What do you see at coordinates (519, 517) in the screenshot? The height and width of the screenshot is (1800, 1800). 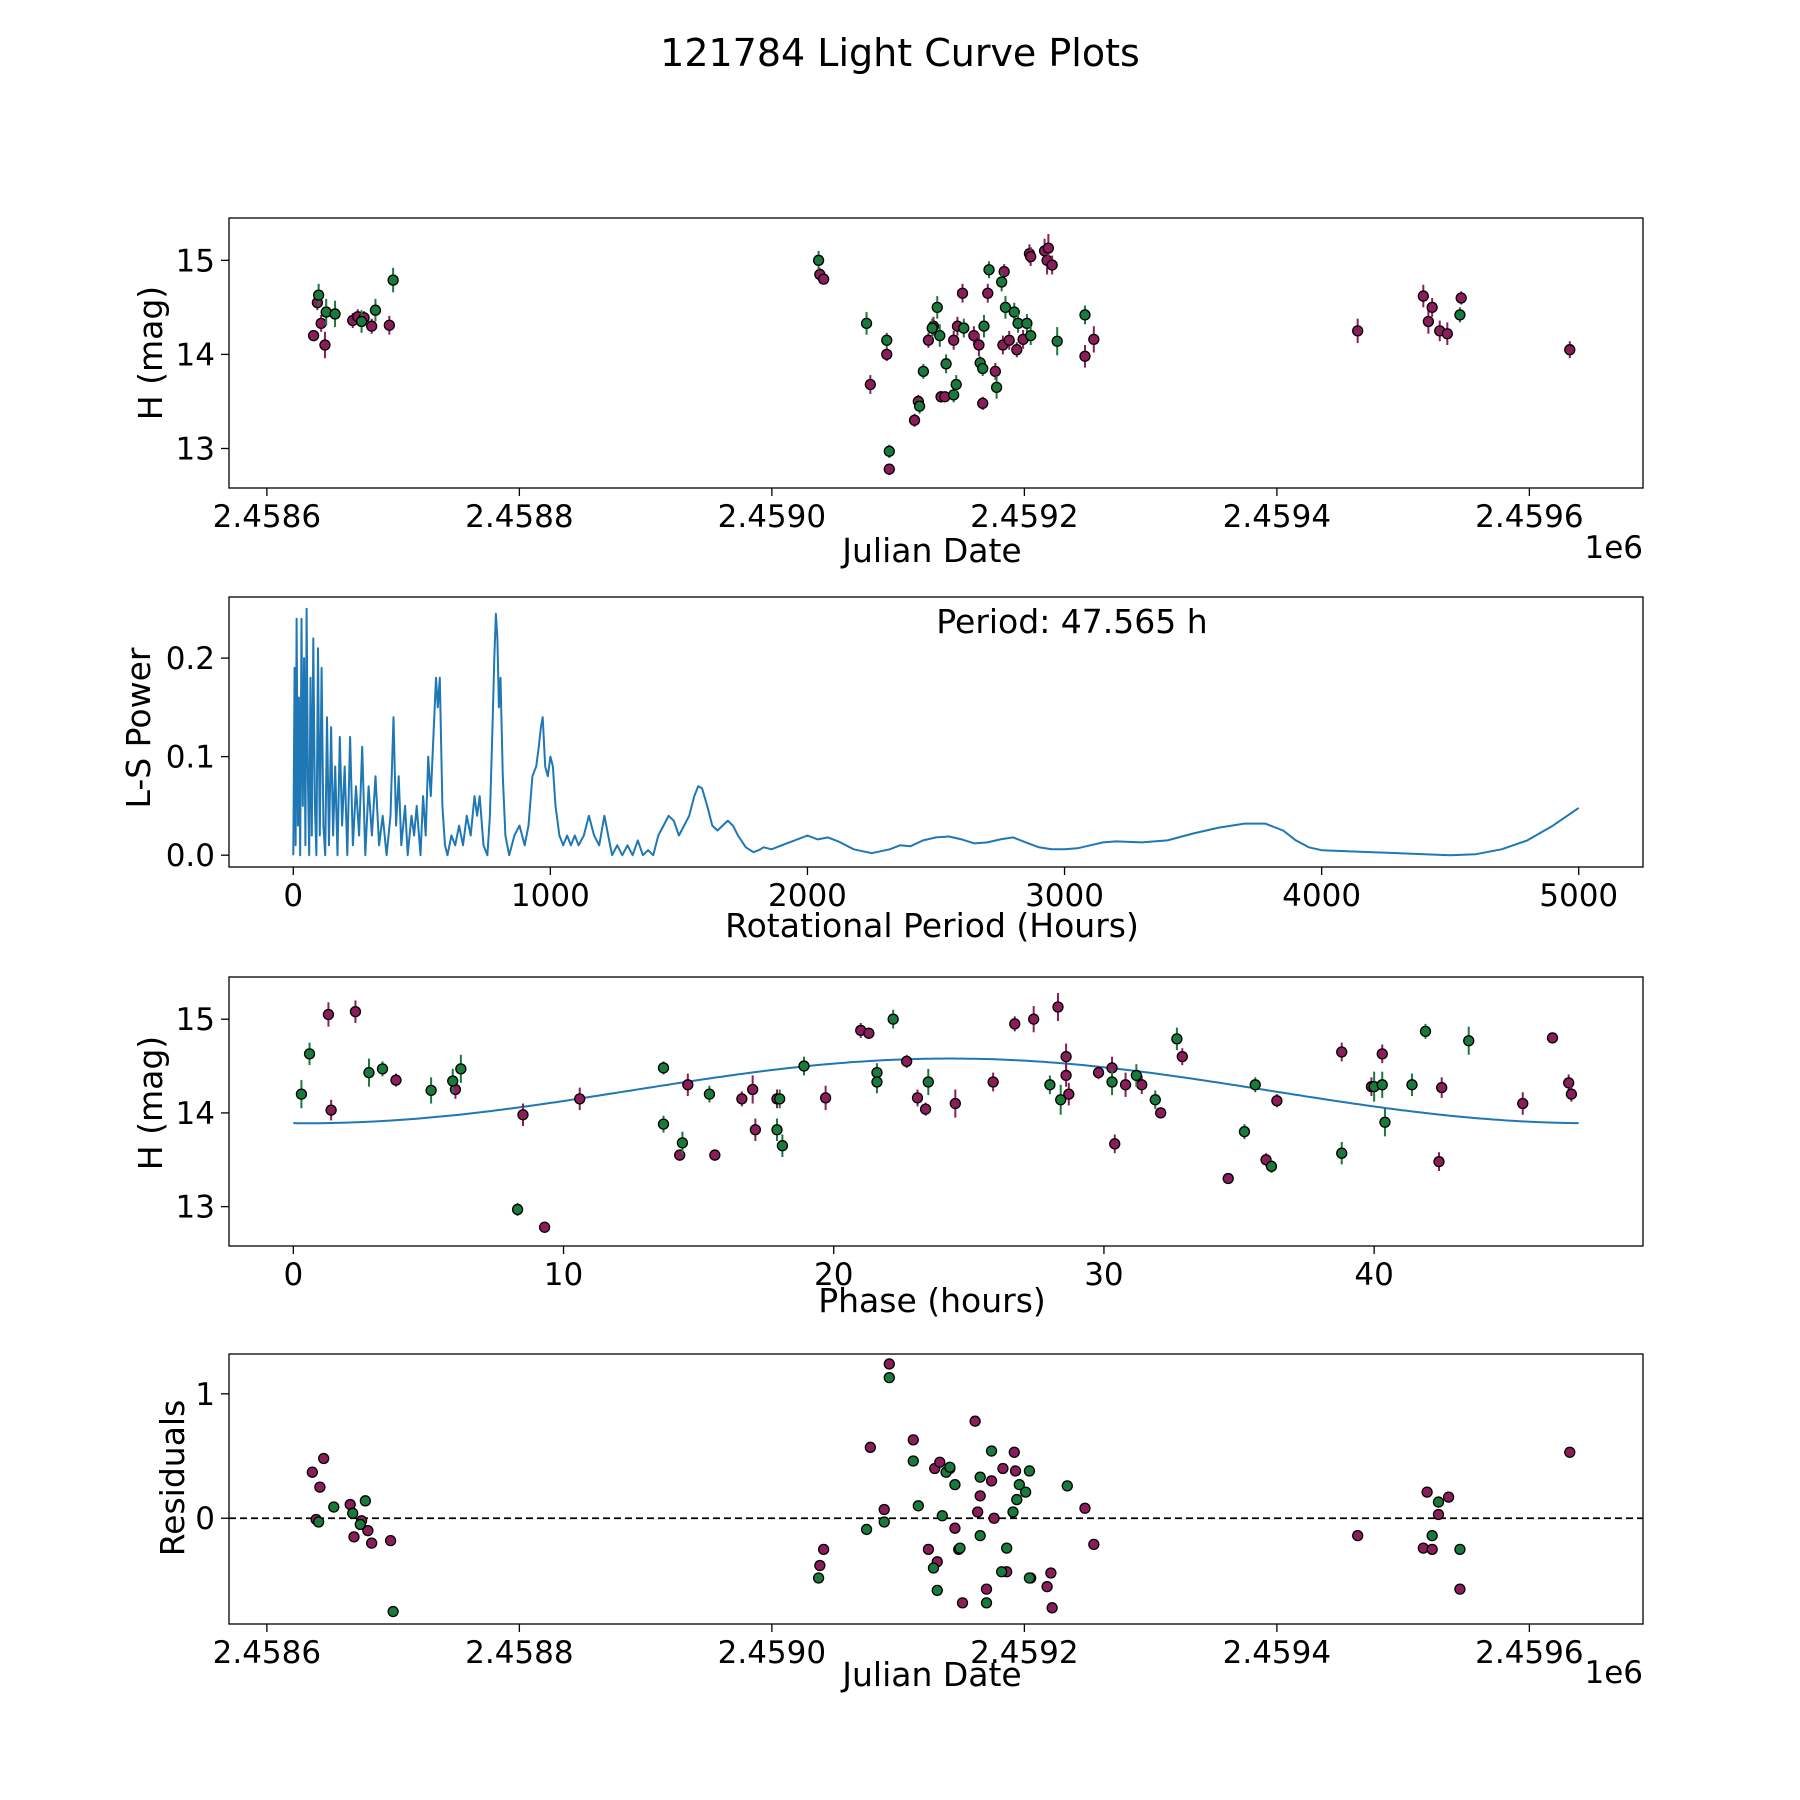 I see `x-tick-label: 2.4588` at bounding box center [519, 517].